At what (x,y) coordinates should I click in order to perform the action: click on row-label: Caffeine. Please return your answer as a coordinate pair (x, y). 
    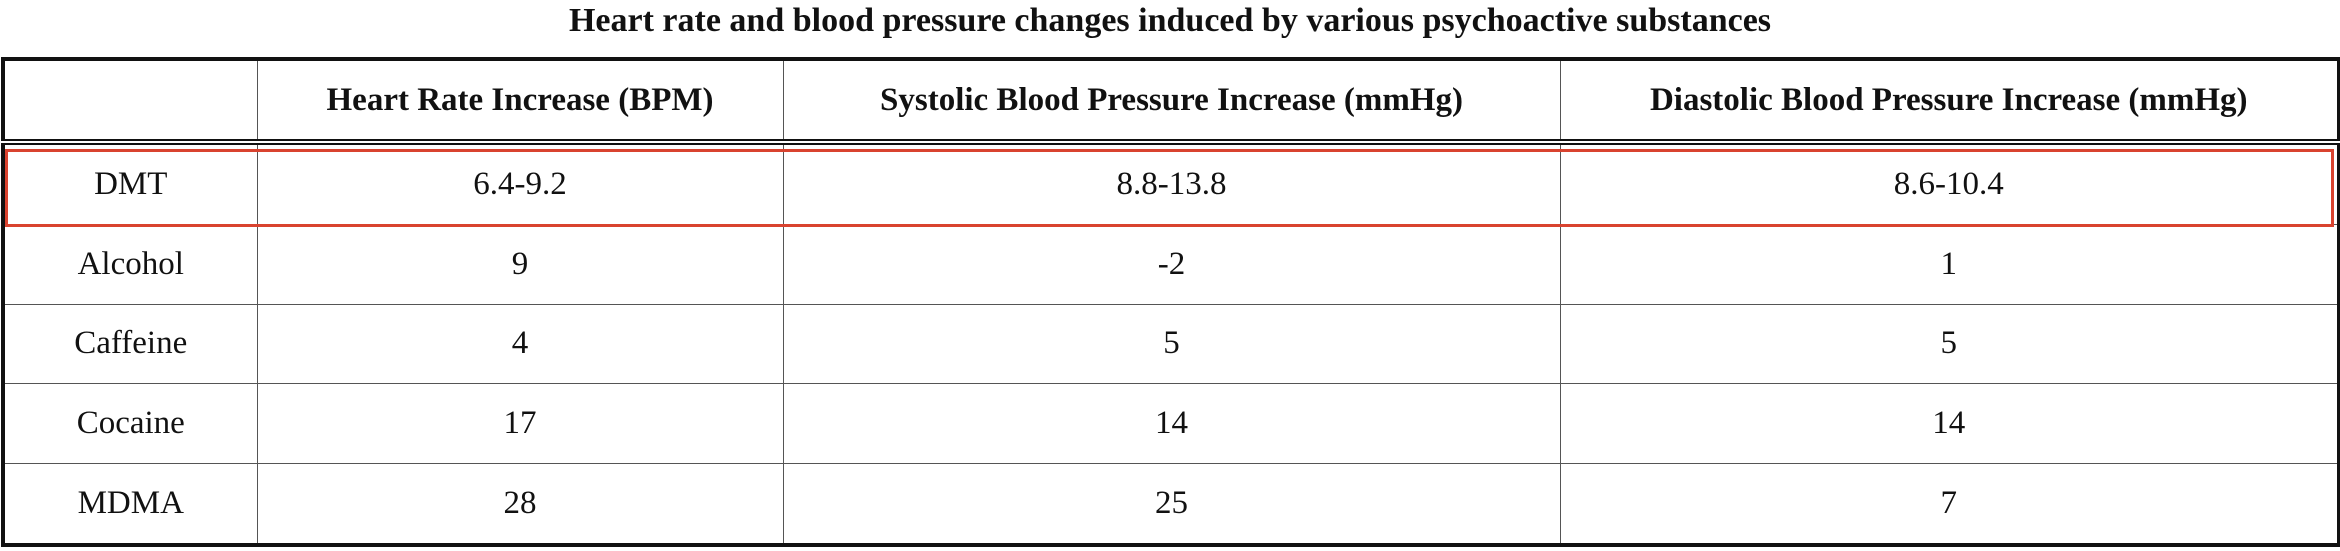
    Looking at the image, I should click on (130, 344).